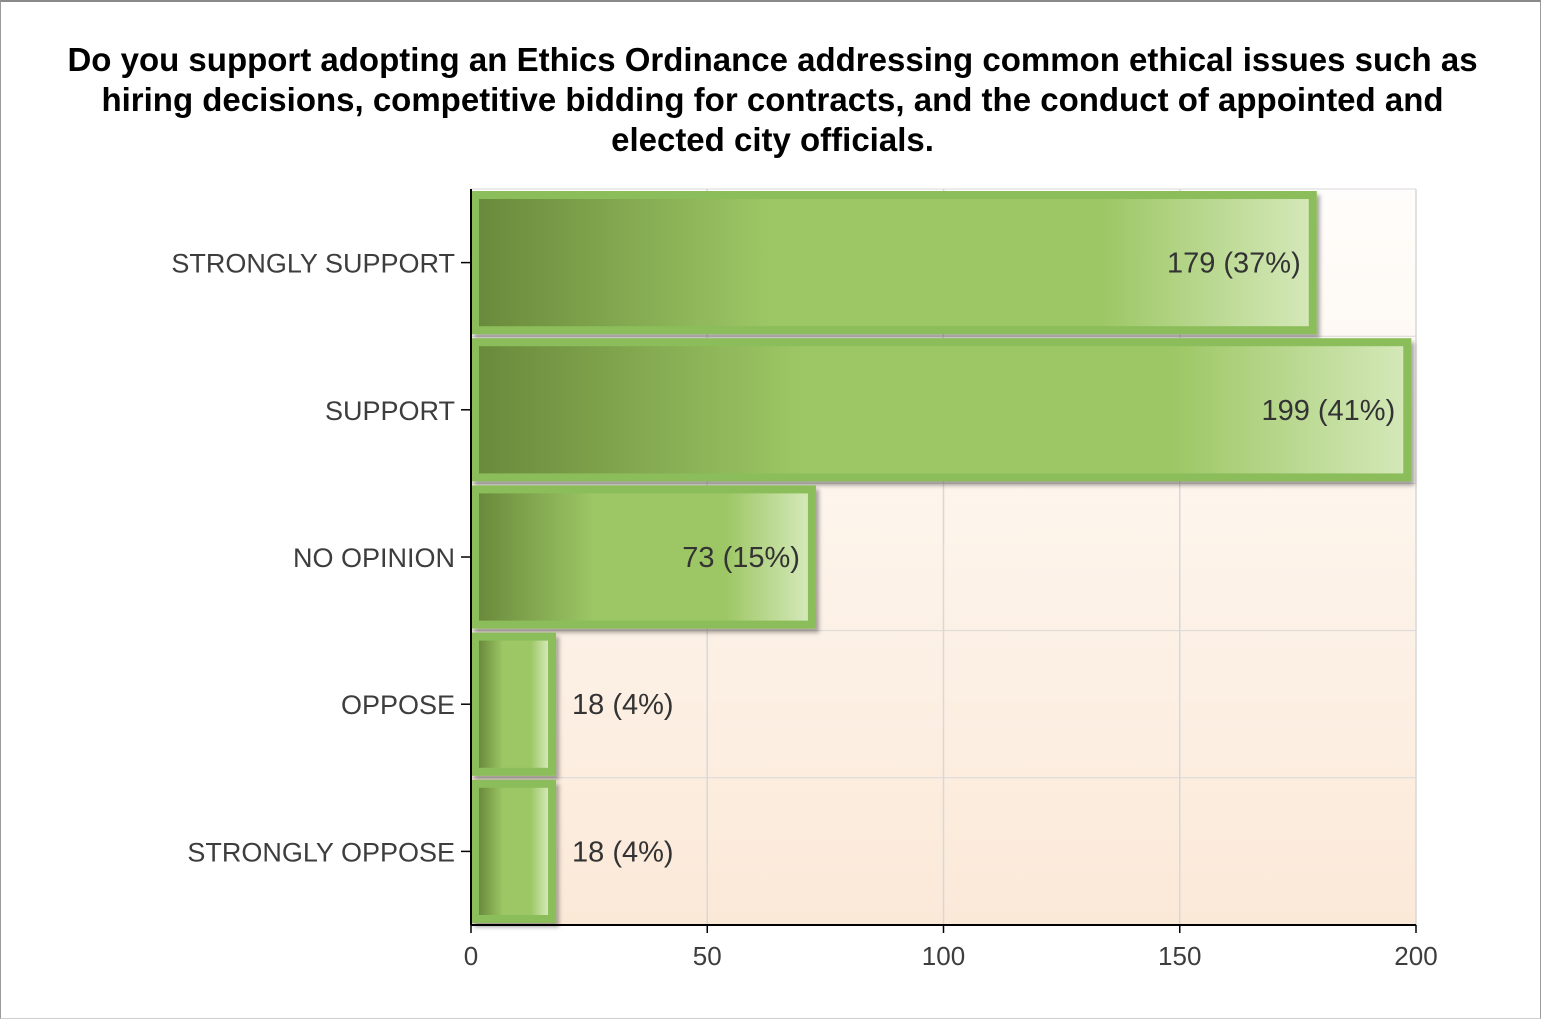  I want to click on data-label: 73 (15%), so click(741, 558).